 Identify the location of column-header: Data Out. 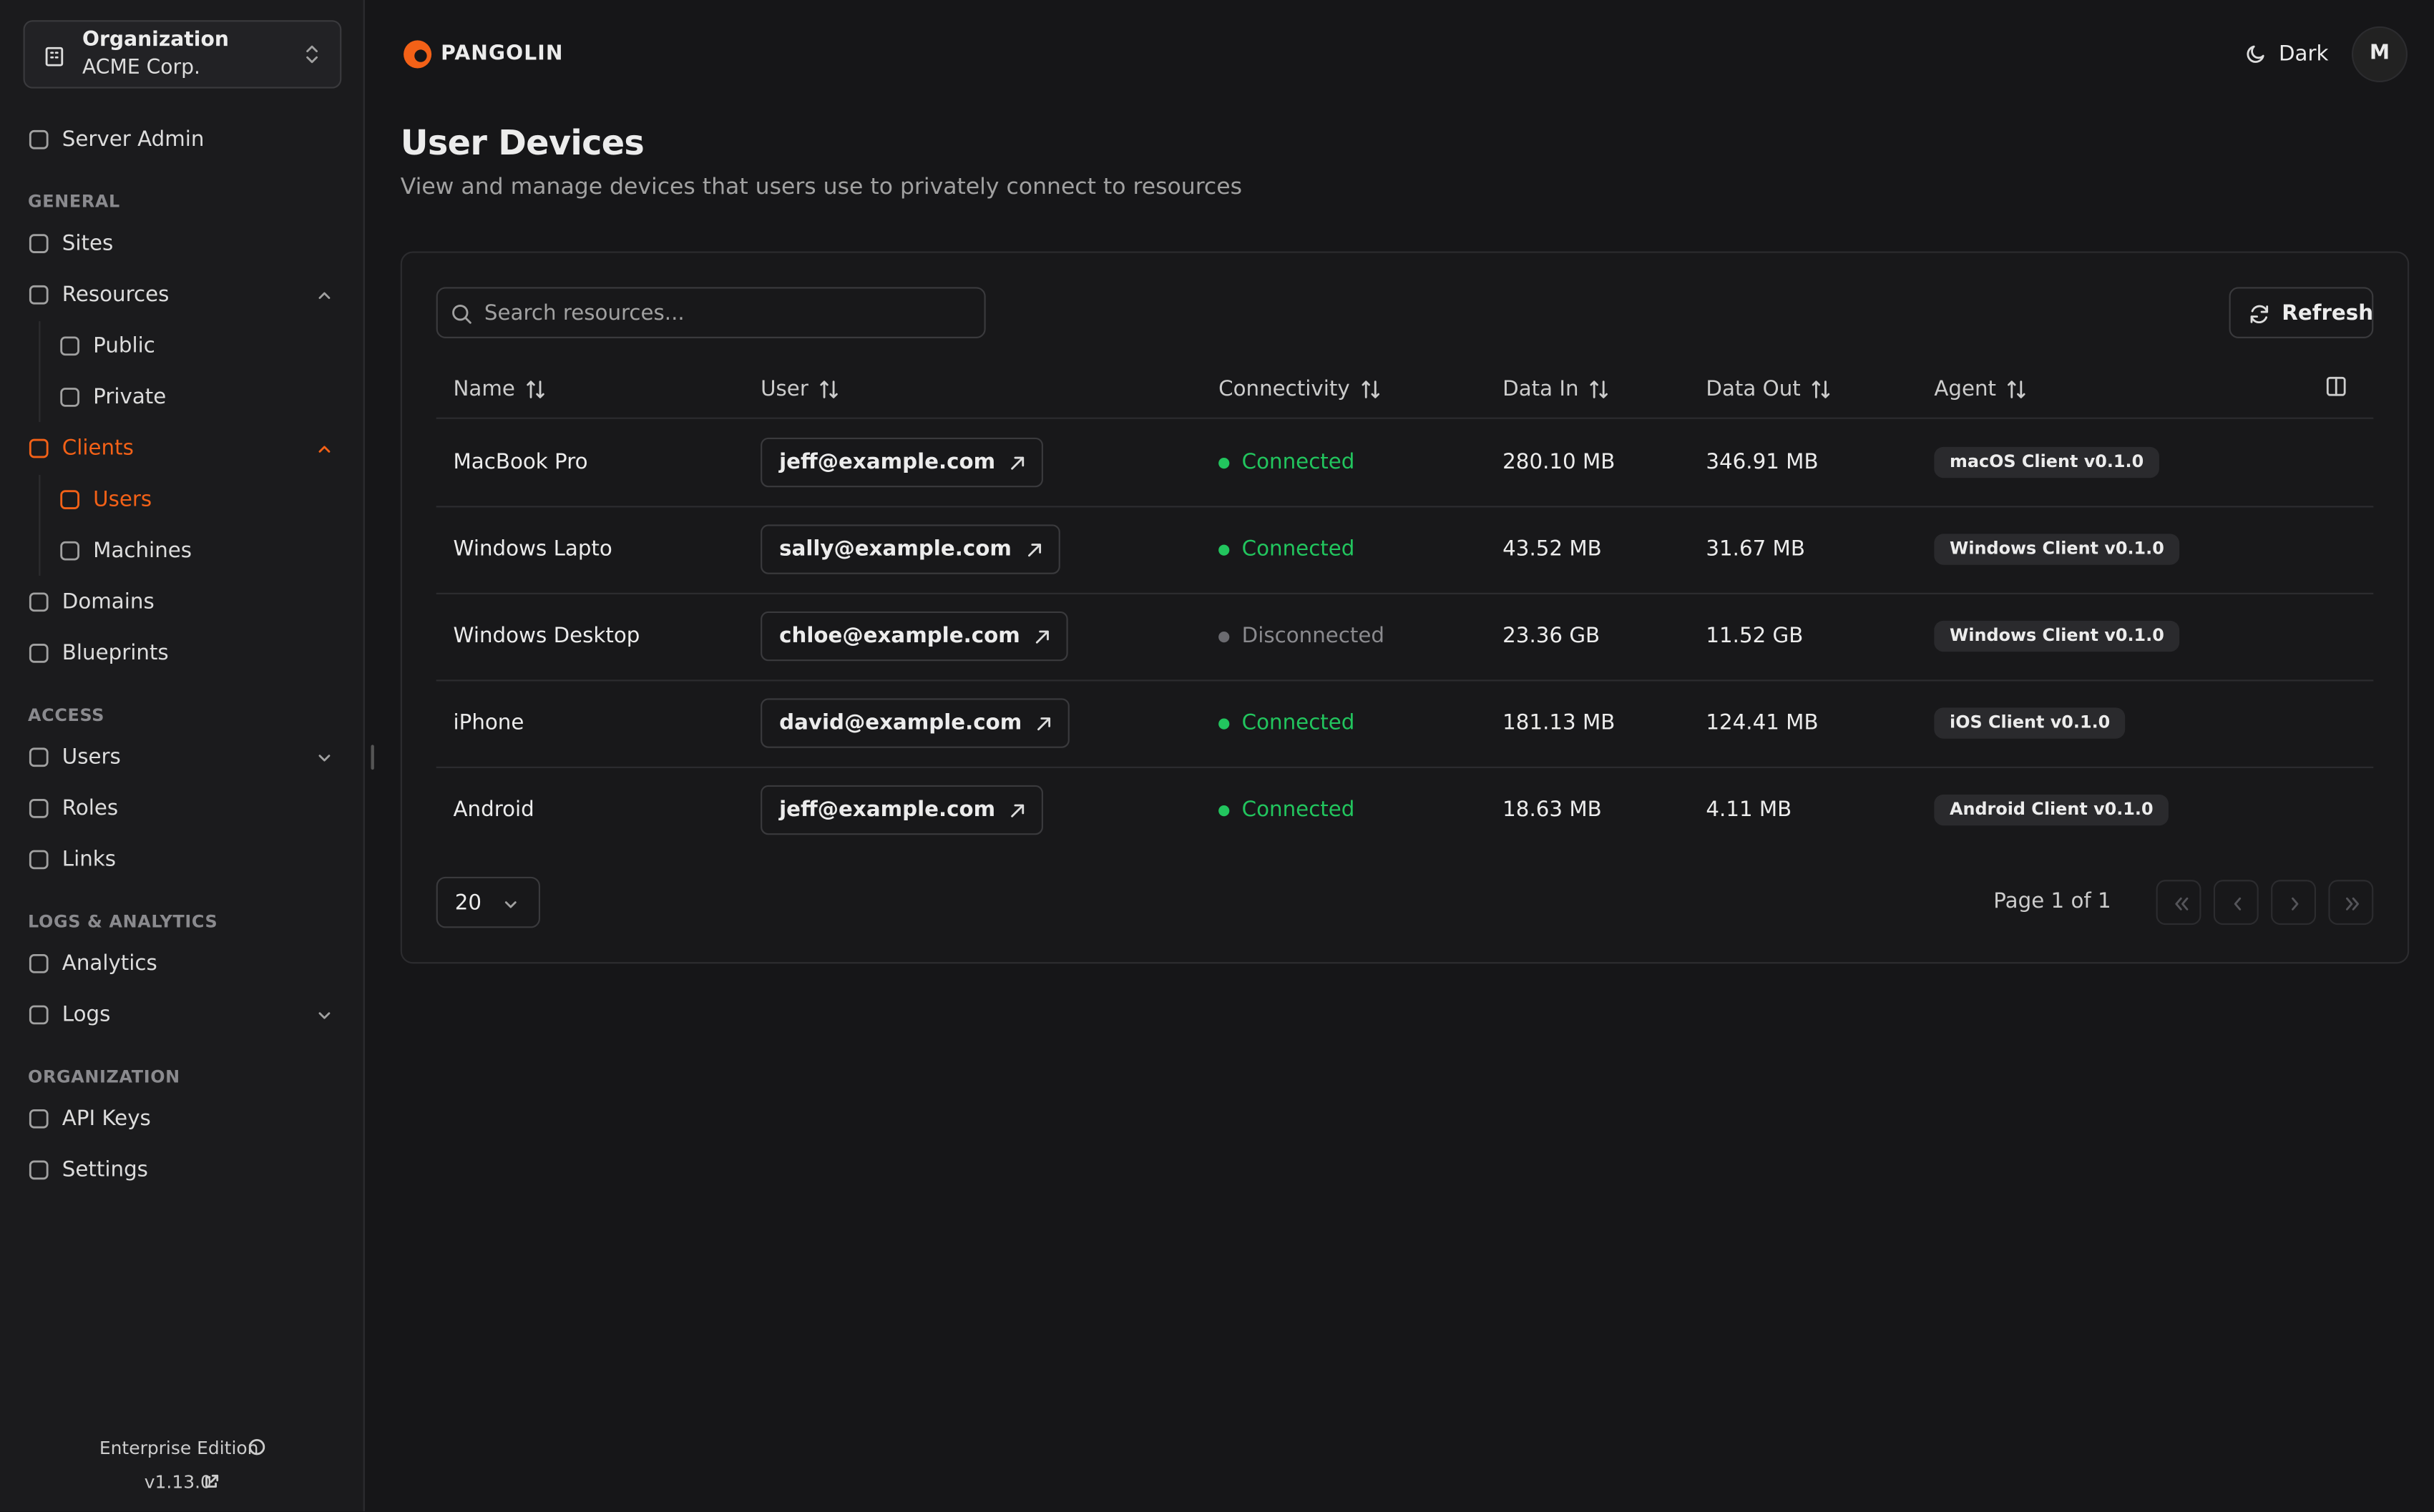
(1753, 389).